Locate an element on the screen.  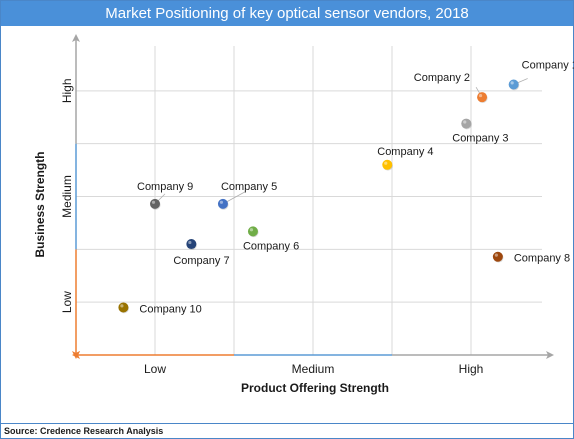
x-tick-label: High is located at coordinates (471, 369).